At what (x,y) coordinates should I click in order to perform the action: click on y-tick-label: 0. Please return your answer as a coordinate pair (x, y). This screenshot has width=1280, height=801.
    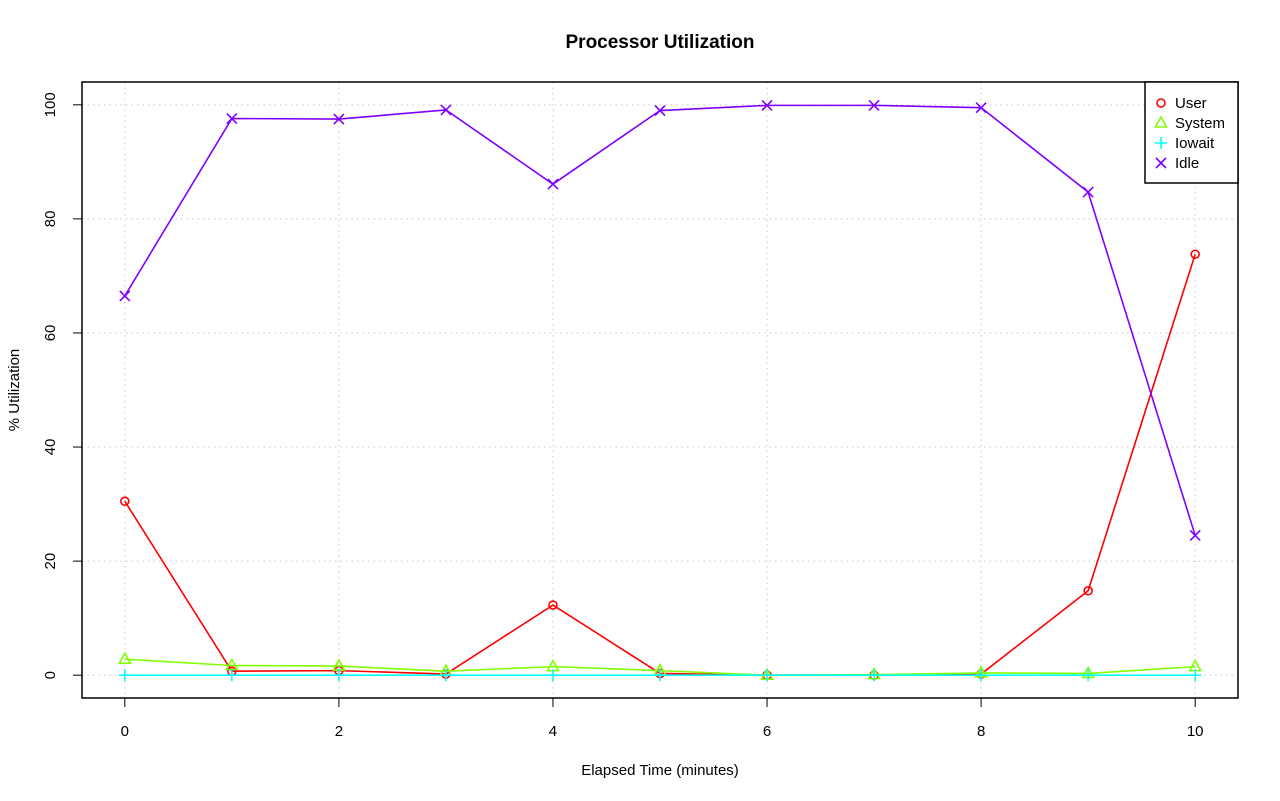
    Looking at the image, I should click on (50, 675).